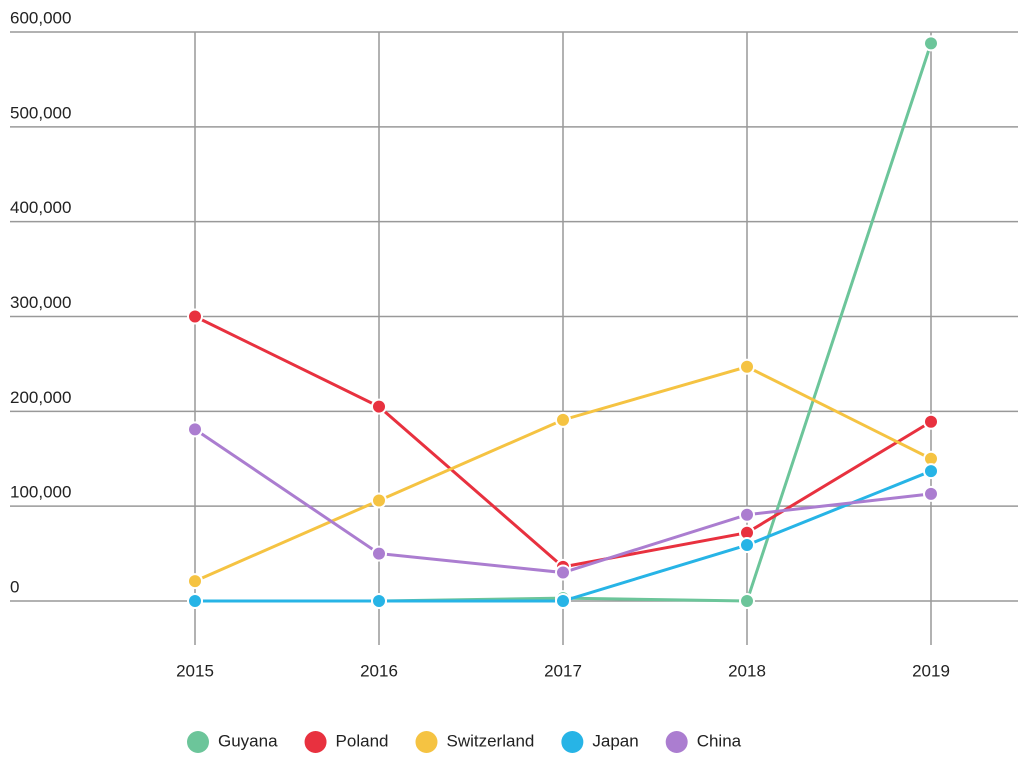 This screenshot has width=1018, height=757. Describe the element at coordinates (747, 670) in the screenshot. I see `x-tick-label: 2018` at that location.